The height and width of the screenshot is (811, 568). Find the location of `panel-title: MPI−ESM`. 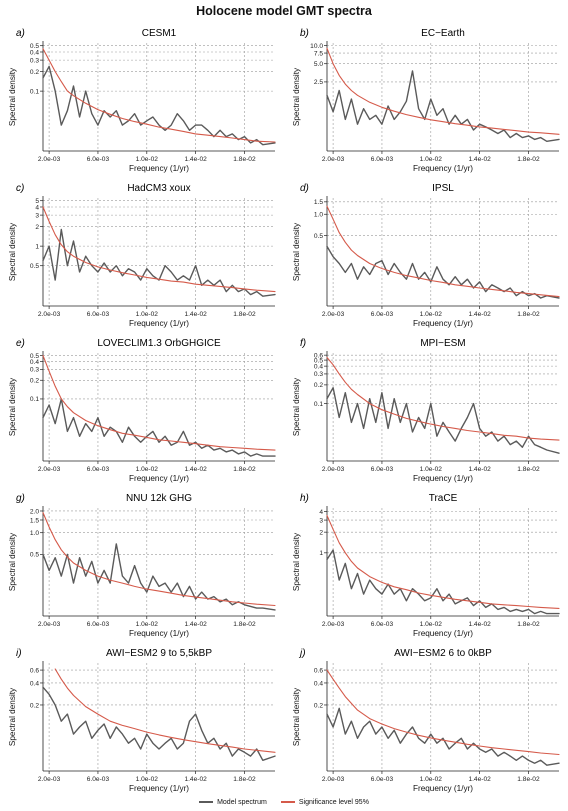

panel-title: MPI−ESM is located at coordinates (442, 343).